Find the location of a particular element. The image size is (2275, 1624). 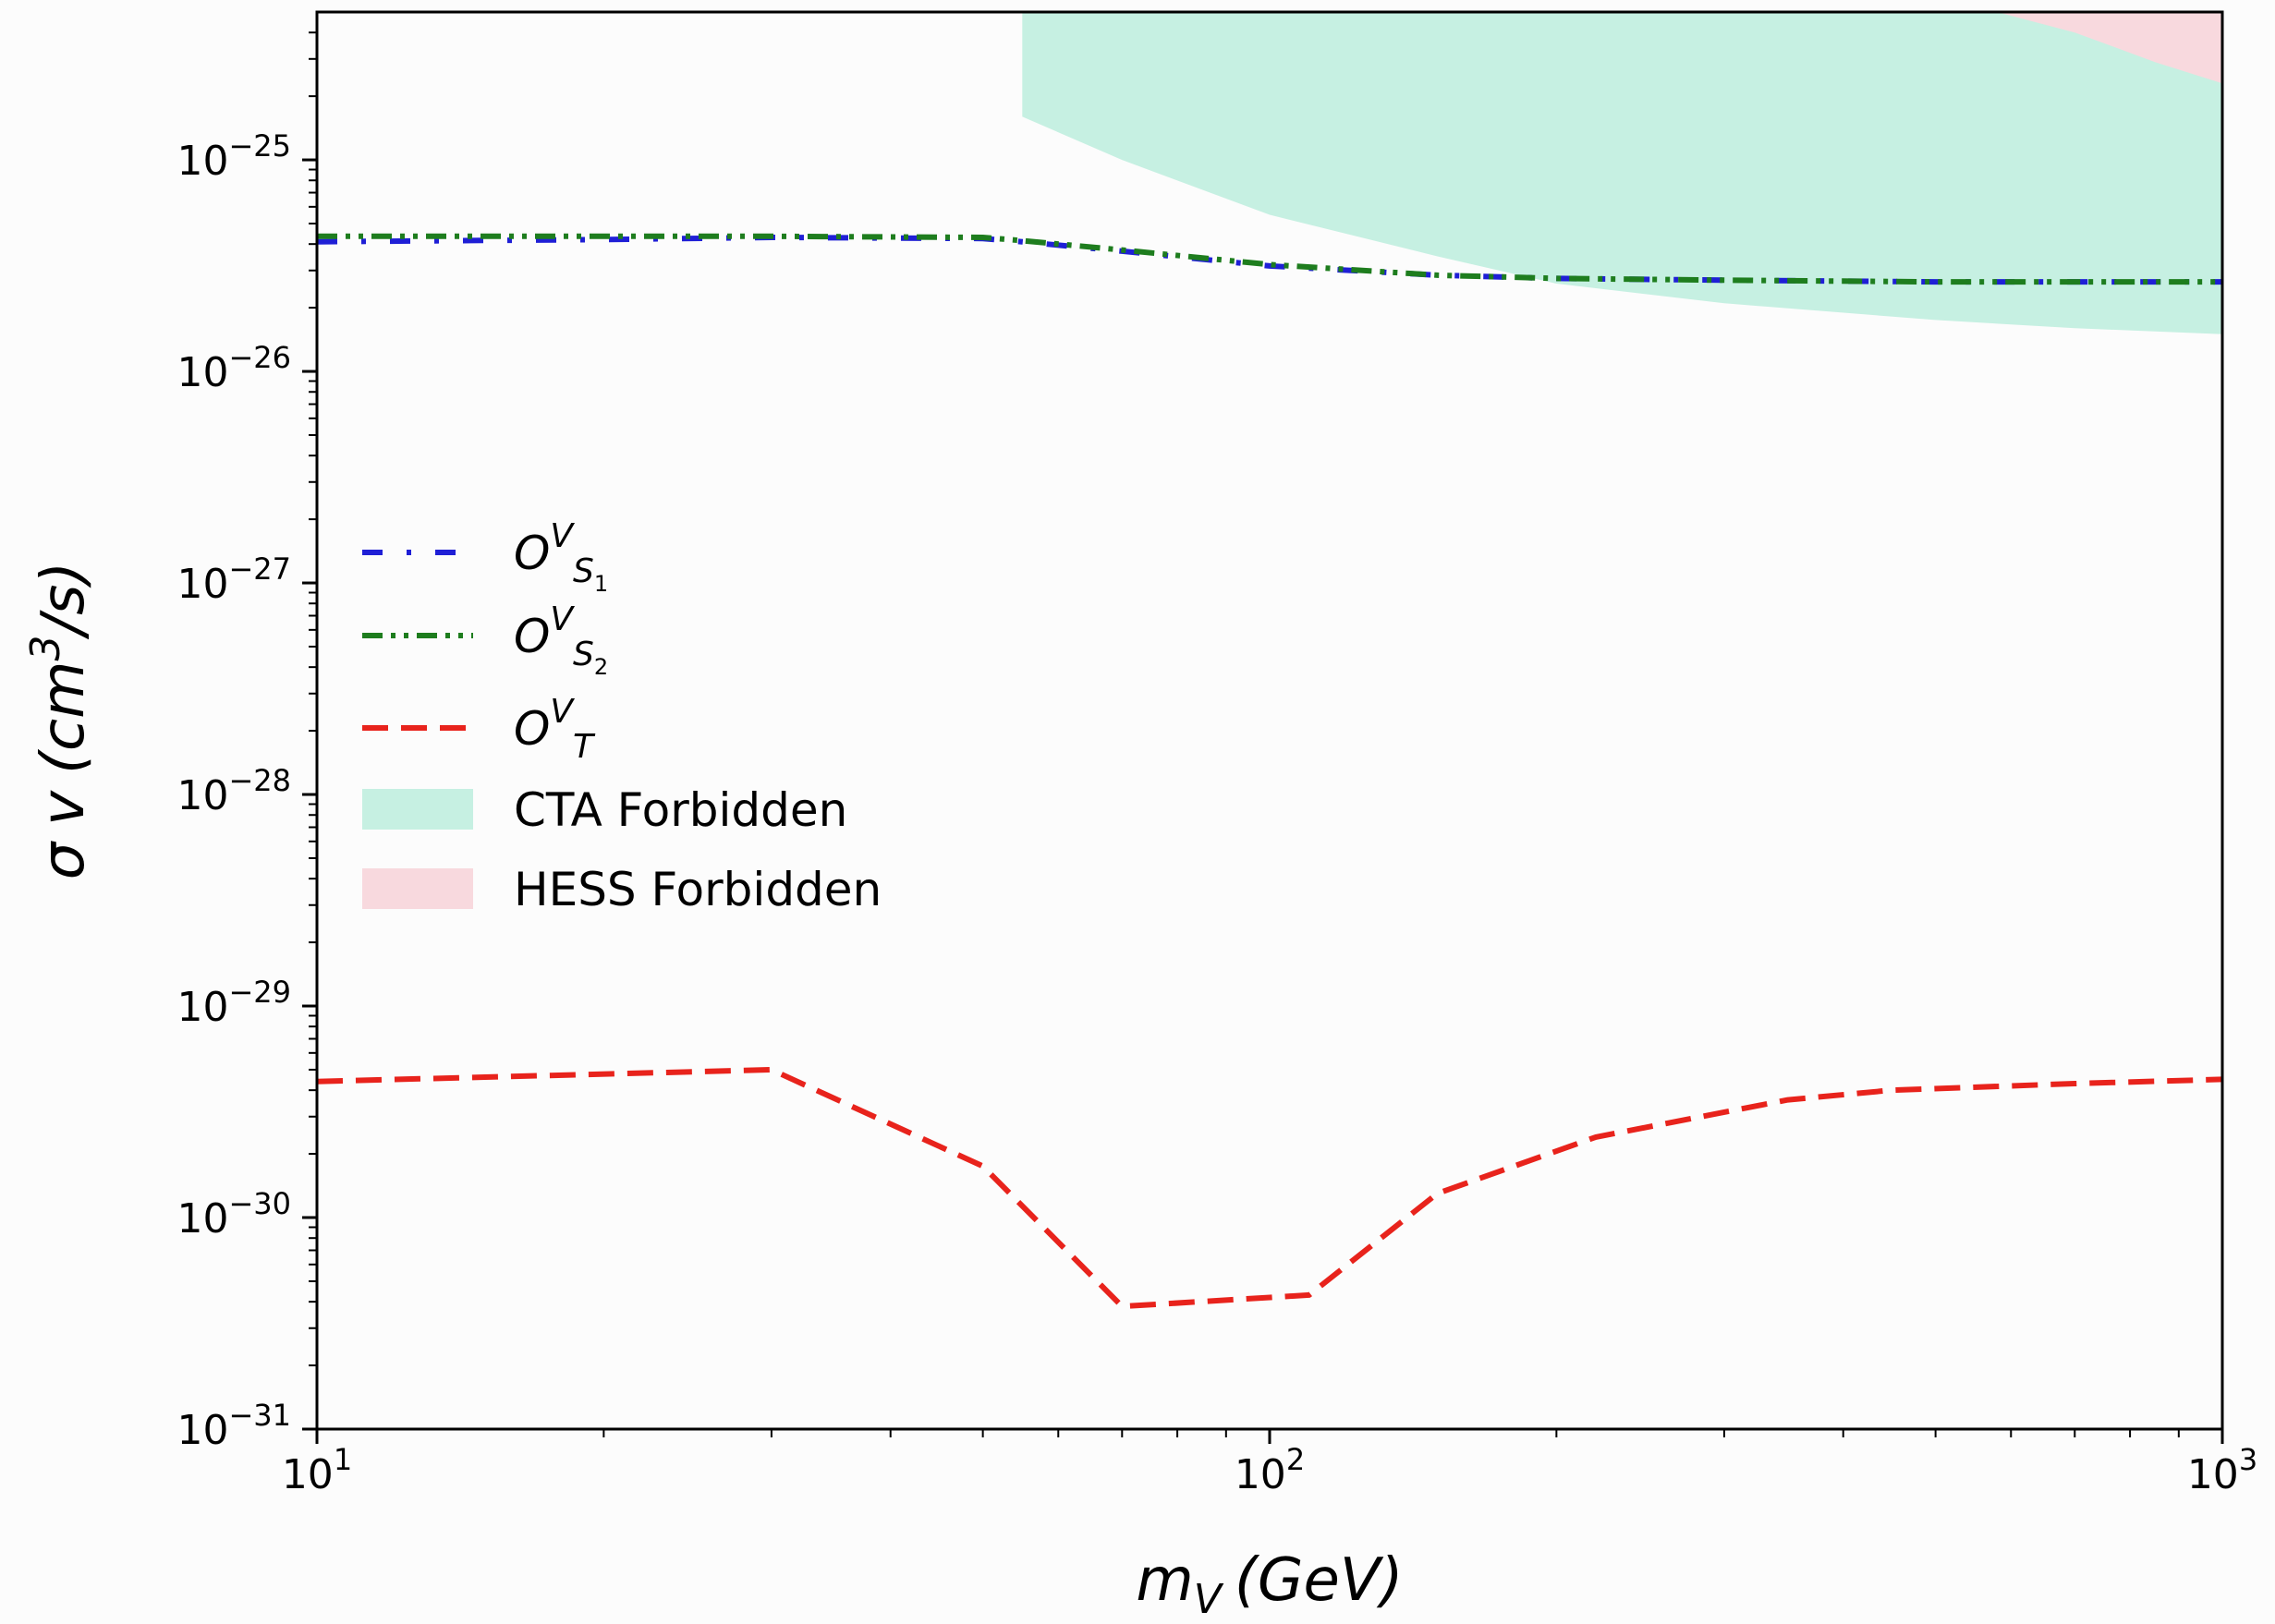

y-tick-label: 10−28 is located at coordinates (233, 791).